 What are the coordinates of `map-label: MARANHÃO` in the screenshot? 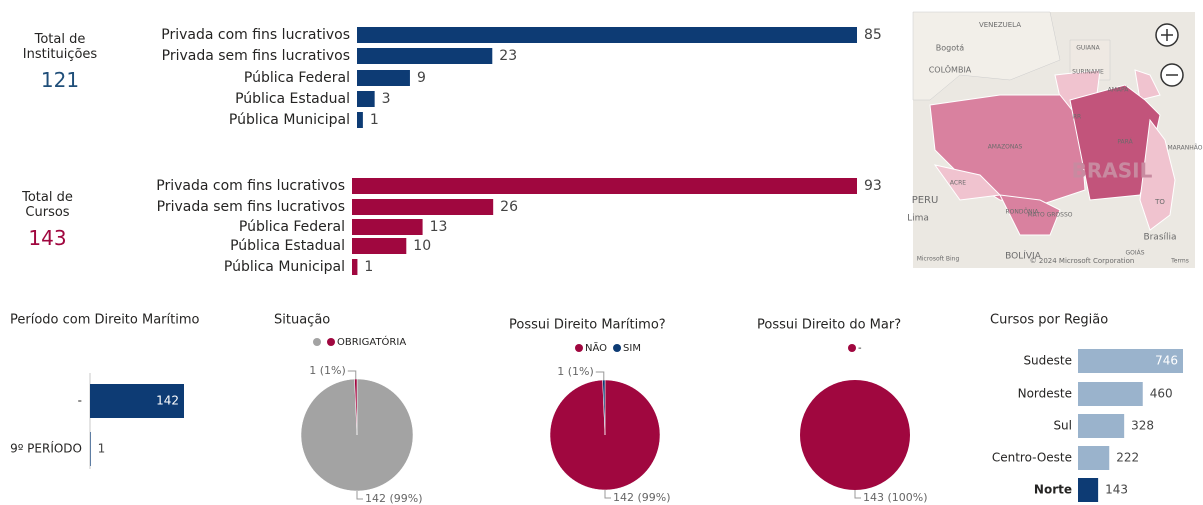 It's located at (1184, 148).